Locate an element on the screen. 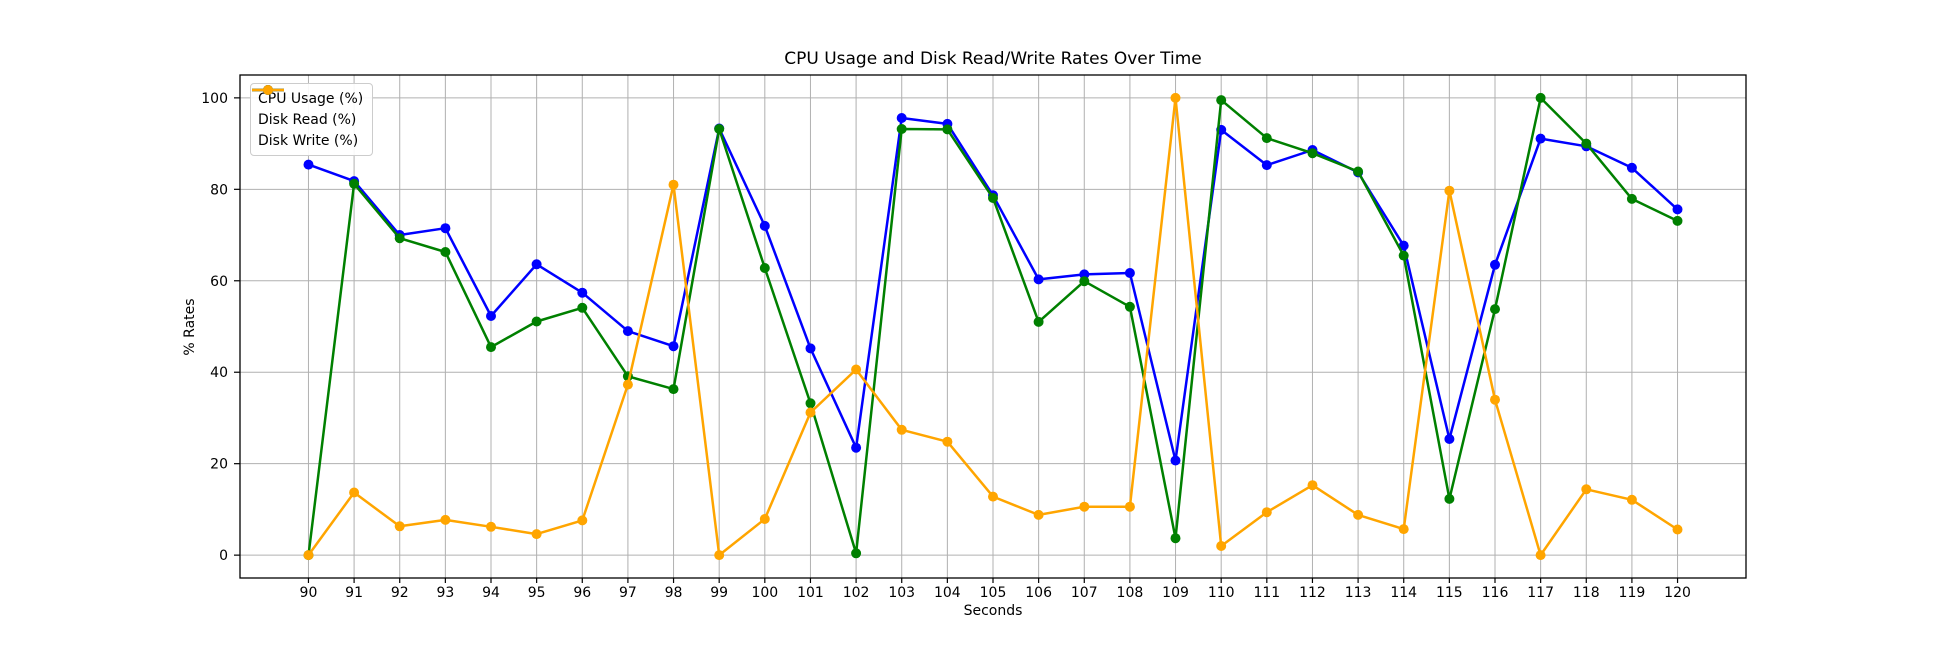 The image size is (1938, 649). x-tick-label: 105 is located at coordinates (993, 593).